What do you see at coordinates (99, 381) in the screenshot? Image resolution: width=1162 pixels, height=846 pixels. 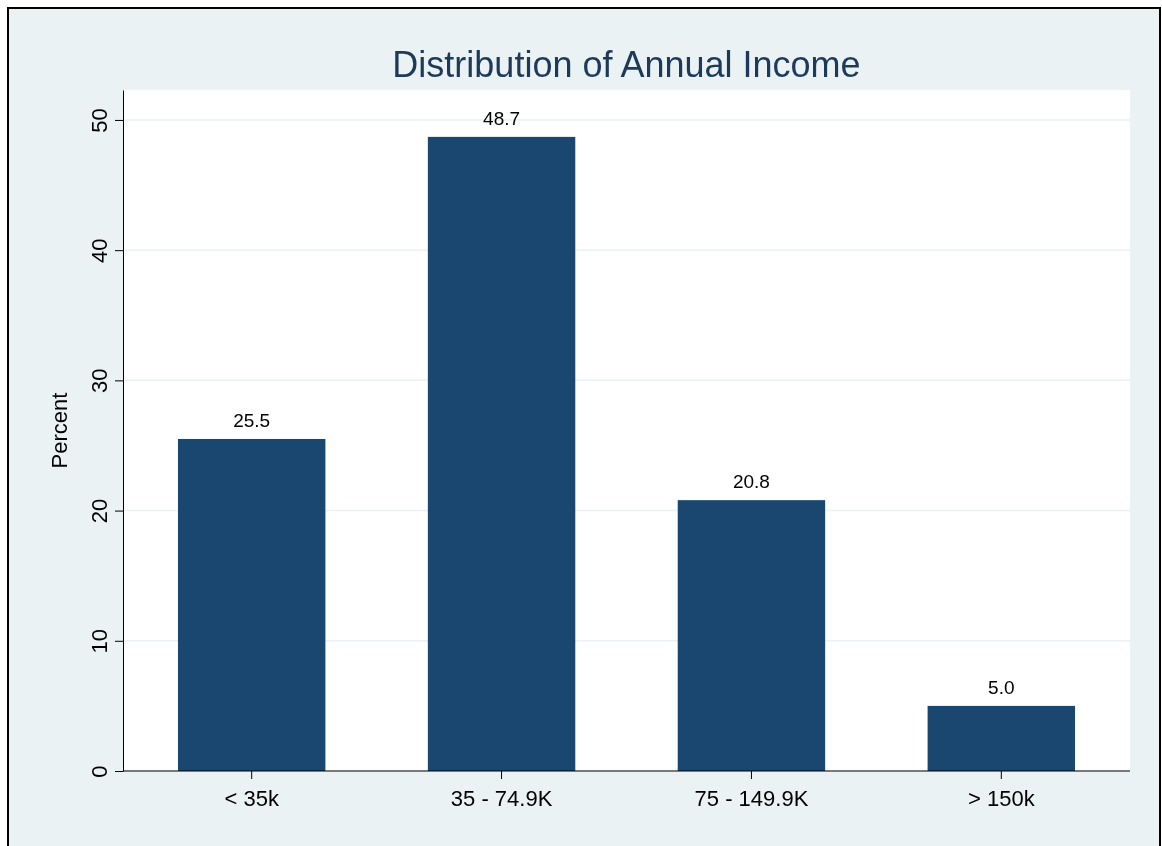 I see `y-tick-label: 30` at bounding box center [99, 381].